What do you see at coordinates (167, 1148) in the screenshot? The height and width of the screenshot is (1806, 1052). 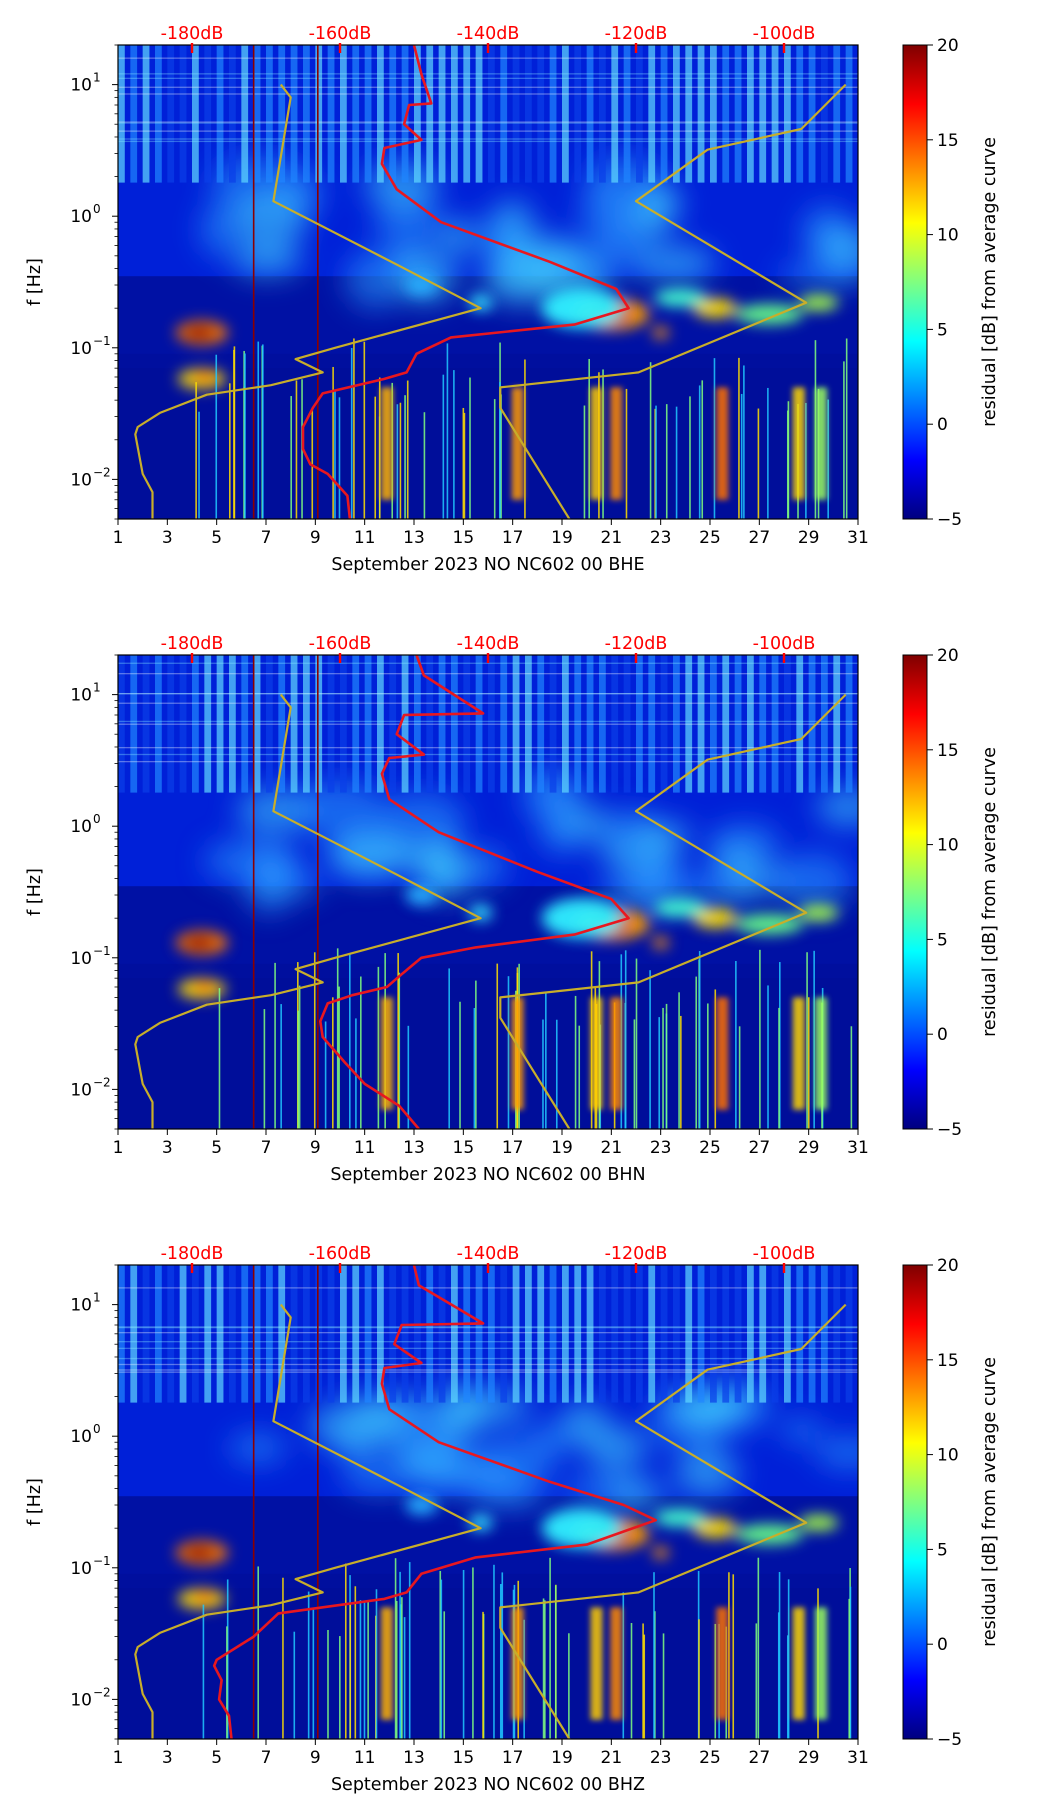 I see `x-tick-label: 3` at bounding box center [167, 1148].